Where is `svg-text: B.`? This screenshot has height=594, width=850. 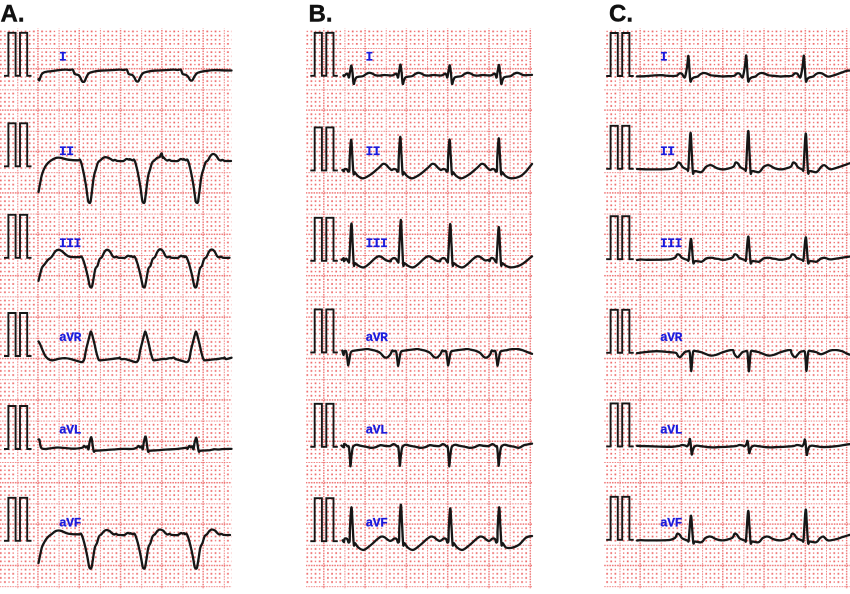 svg-text: B. is located at coordinates (321, 14).